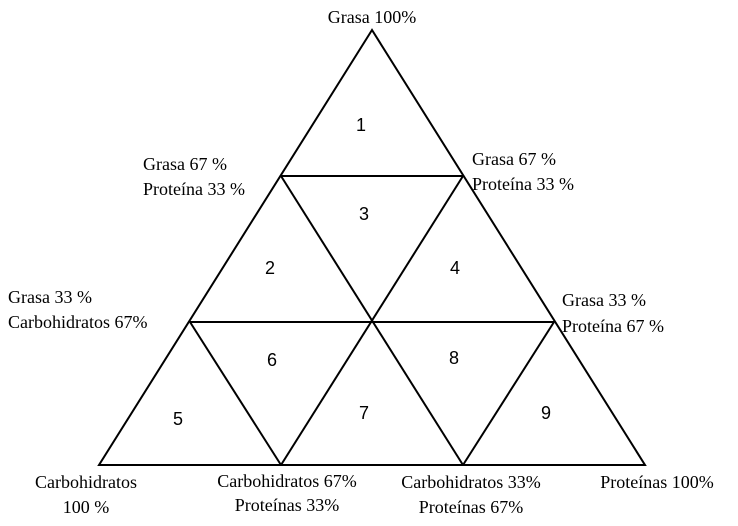  What do you see at coordinates (194, 189) in the screenshot?
I see `left-upper-label-line-2: Proteína 33 %` at bounding box center [194, 189].